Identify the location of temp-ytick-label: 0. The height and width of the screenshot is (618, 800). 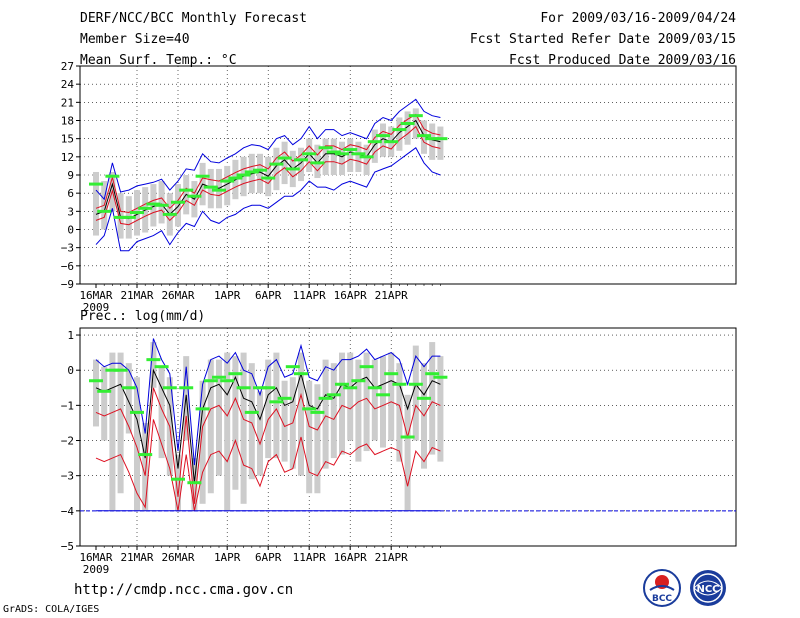
(70, 230).